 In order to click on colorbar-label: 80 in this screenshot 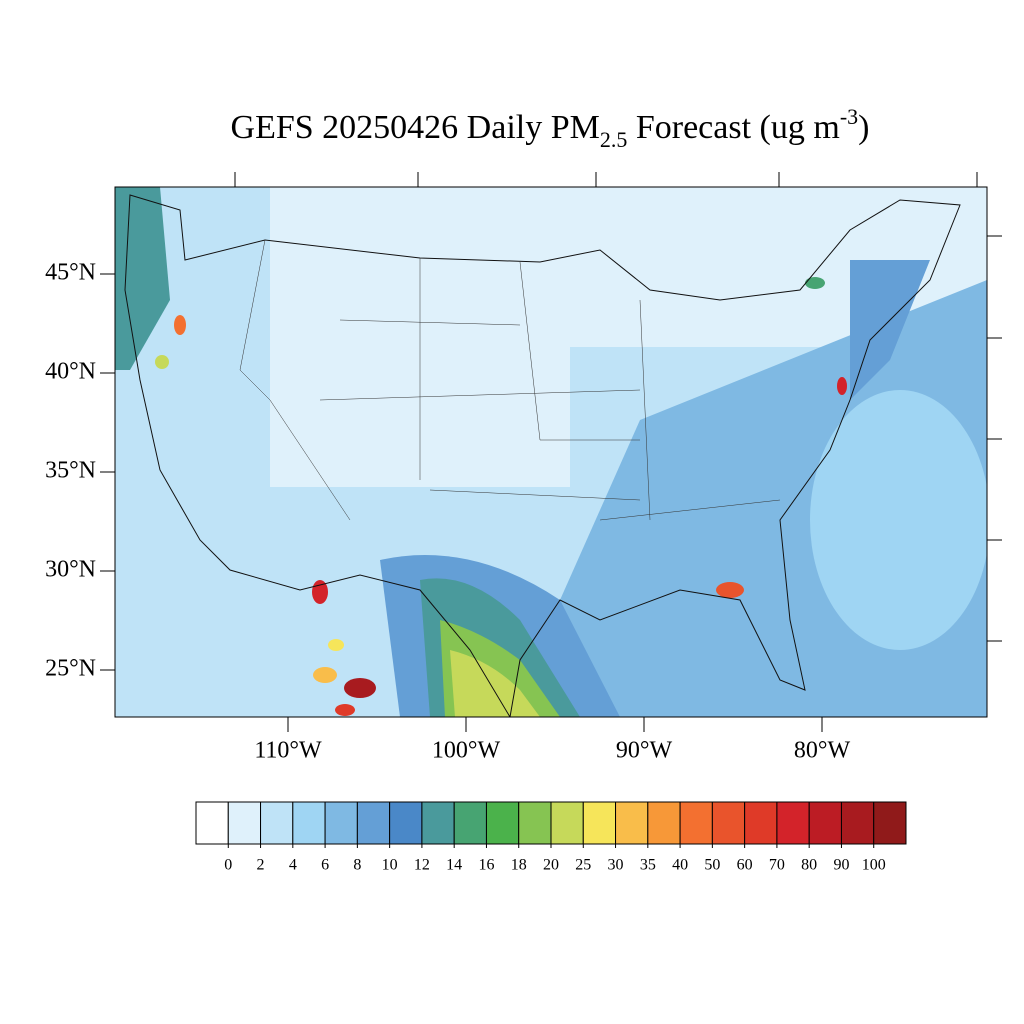, I will do `click(809, 865)`.